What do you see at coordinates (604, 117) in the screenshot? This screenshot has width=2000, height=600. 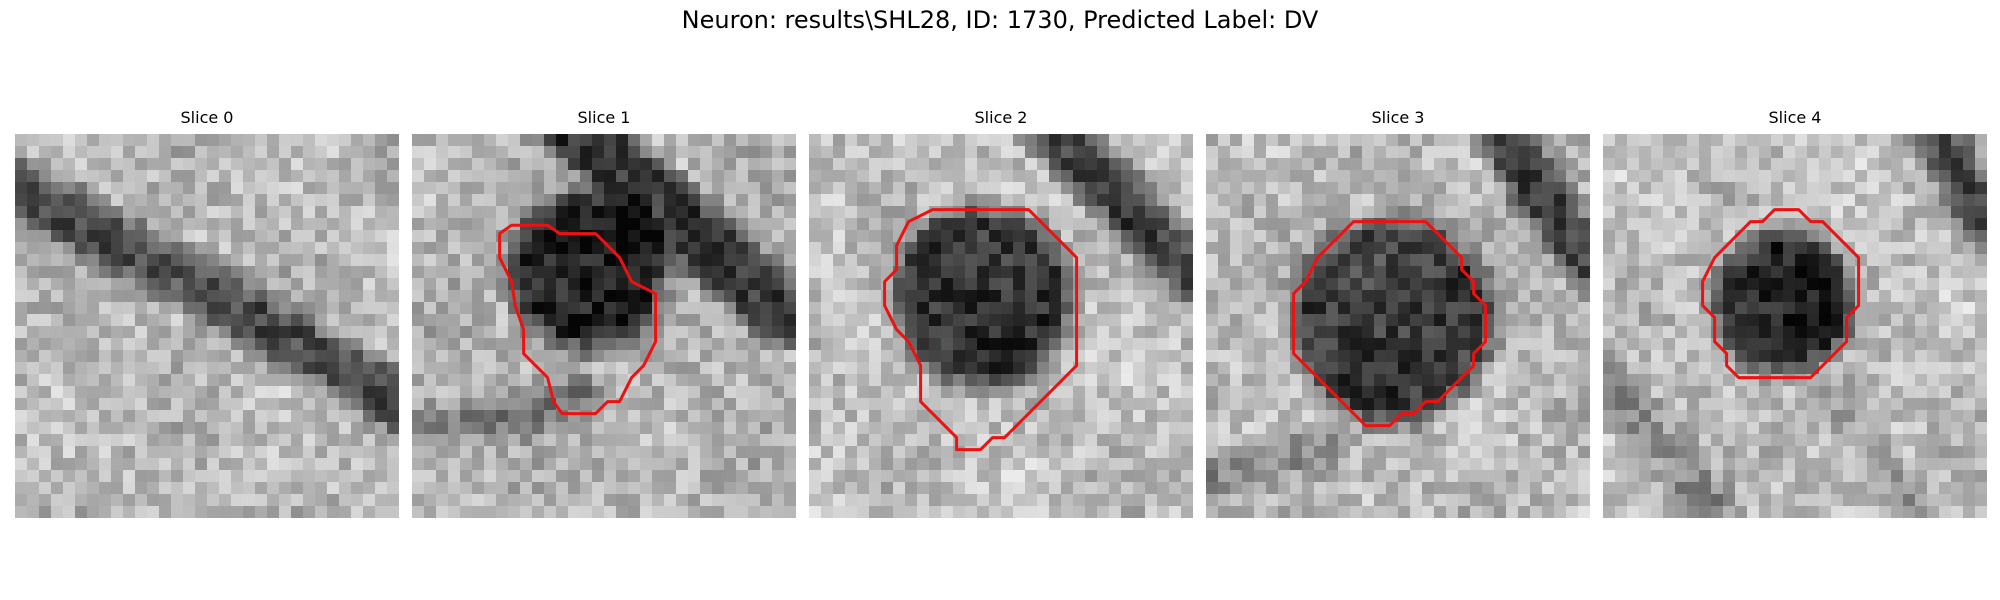 I see `slice-title-1: Slice 1` at bounding box center [604, 117].